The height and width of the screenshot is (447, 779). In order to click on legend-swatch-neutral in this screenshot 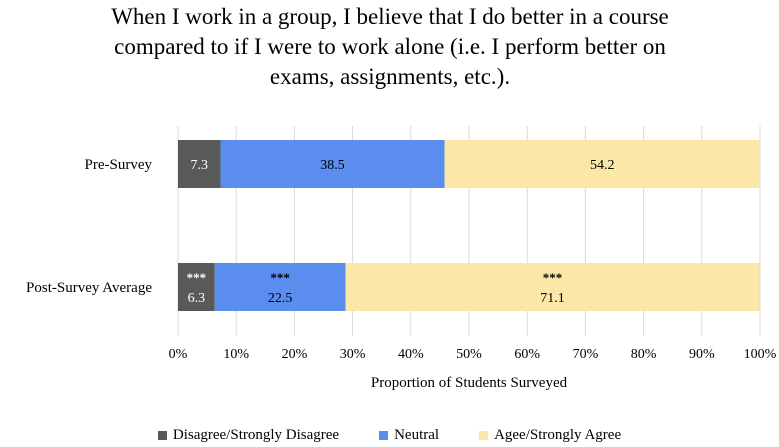, I will do `click(384, 435)`.